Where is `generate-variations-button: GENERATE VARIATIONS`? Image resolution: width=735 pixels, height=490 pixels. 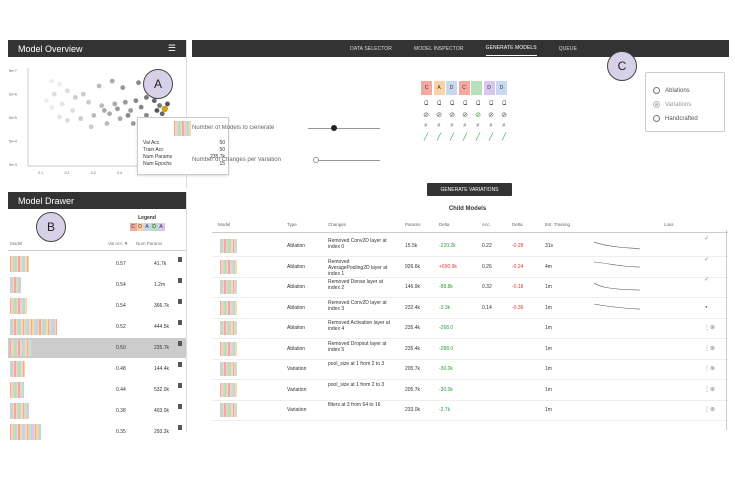
generate-variations-button: GENERATE VARIATIONS is located at coordinates (469, 189).